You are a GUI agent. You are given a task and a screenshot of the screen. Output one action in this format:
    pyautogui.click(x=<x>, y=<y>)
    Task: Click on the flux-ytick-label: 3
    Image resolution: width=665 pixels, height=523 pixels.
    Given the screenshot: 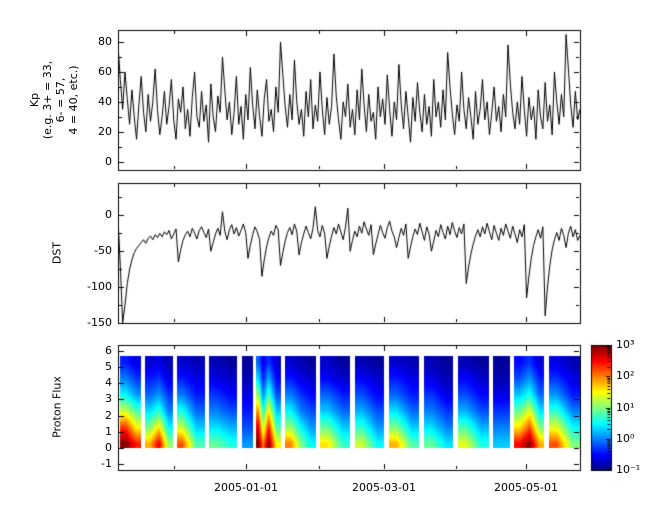 What is the action you would take?
    pyautogui.click(x=108, y=398)
    